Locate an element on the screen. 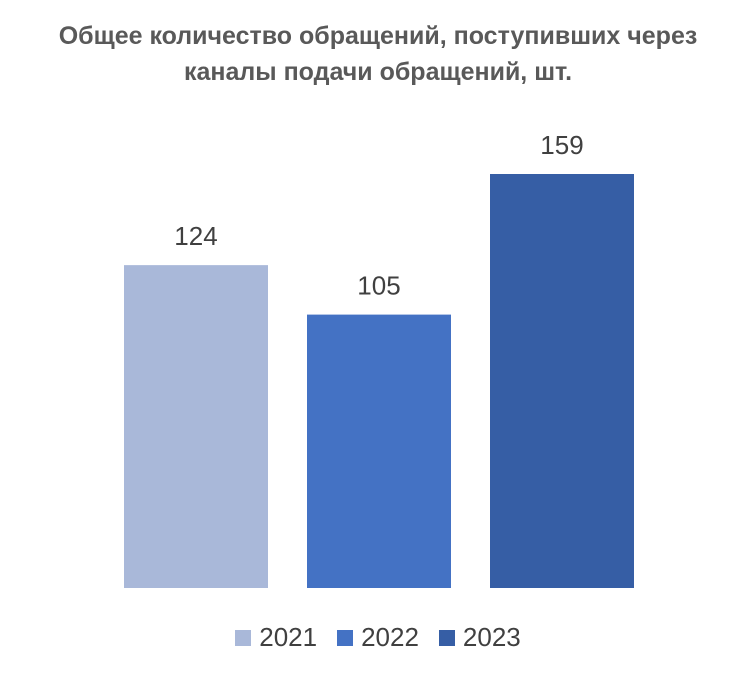  legend-item-2021: 2021 is located at coordinates (276, 637).